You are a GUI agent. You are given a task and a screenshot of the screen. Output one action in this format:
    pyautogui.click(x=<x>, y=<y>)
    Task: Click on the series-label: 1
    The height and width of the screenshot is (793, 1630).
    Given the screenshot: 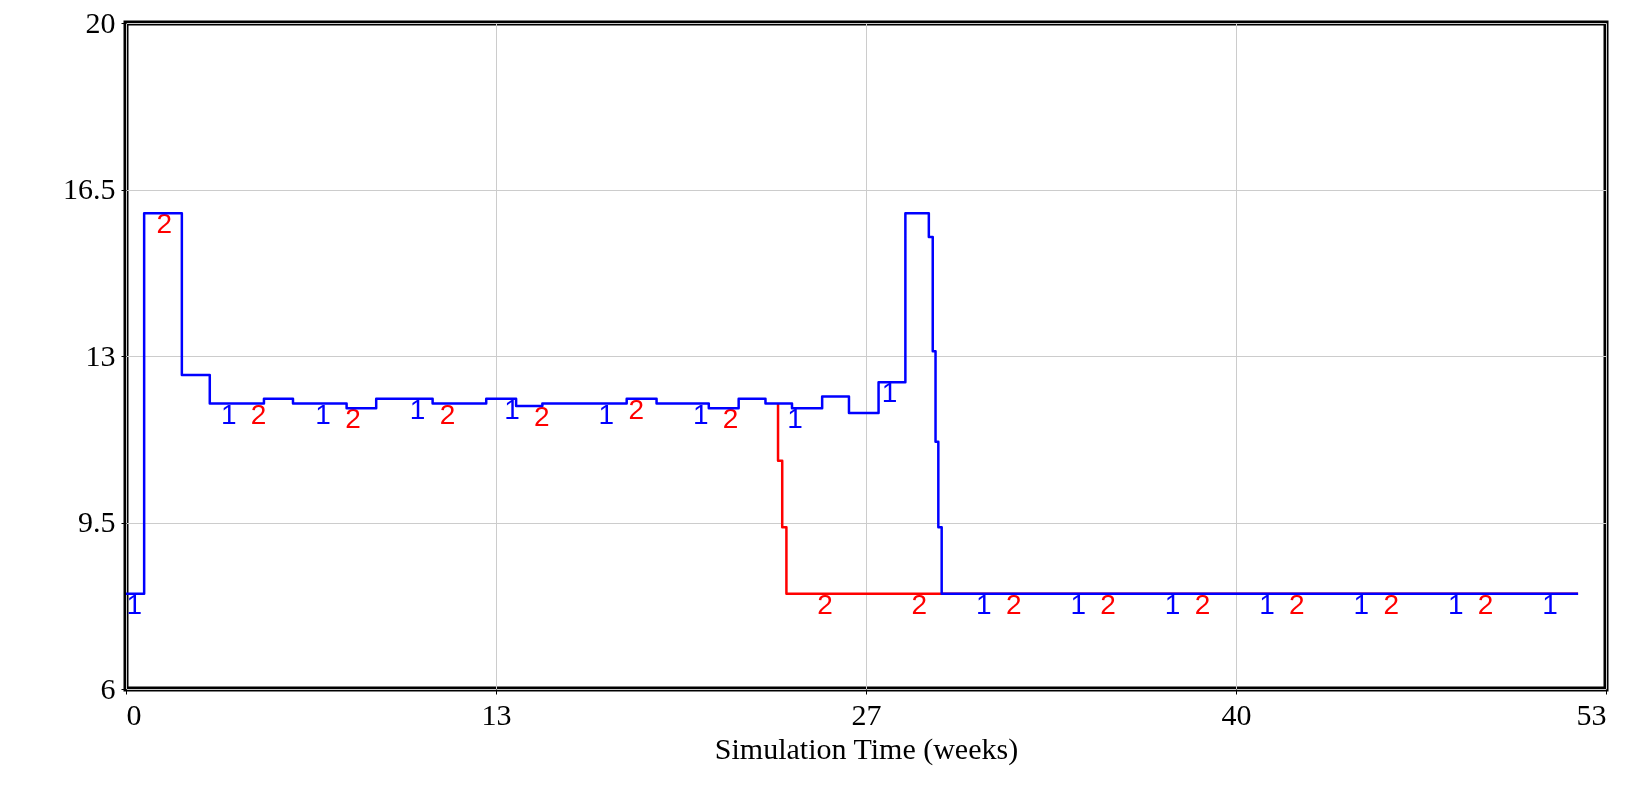 What is the action you would take?
    pyautogui.click(x=795, y=419)
    